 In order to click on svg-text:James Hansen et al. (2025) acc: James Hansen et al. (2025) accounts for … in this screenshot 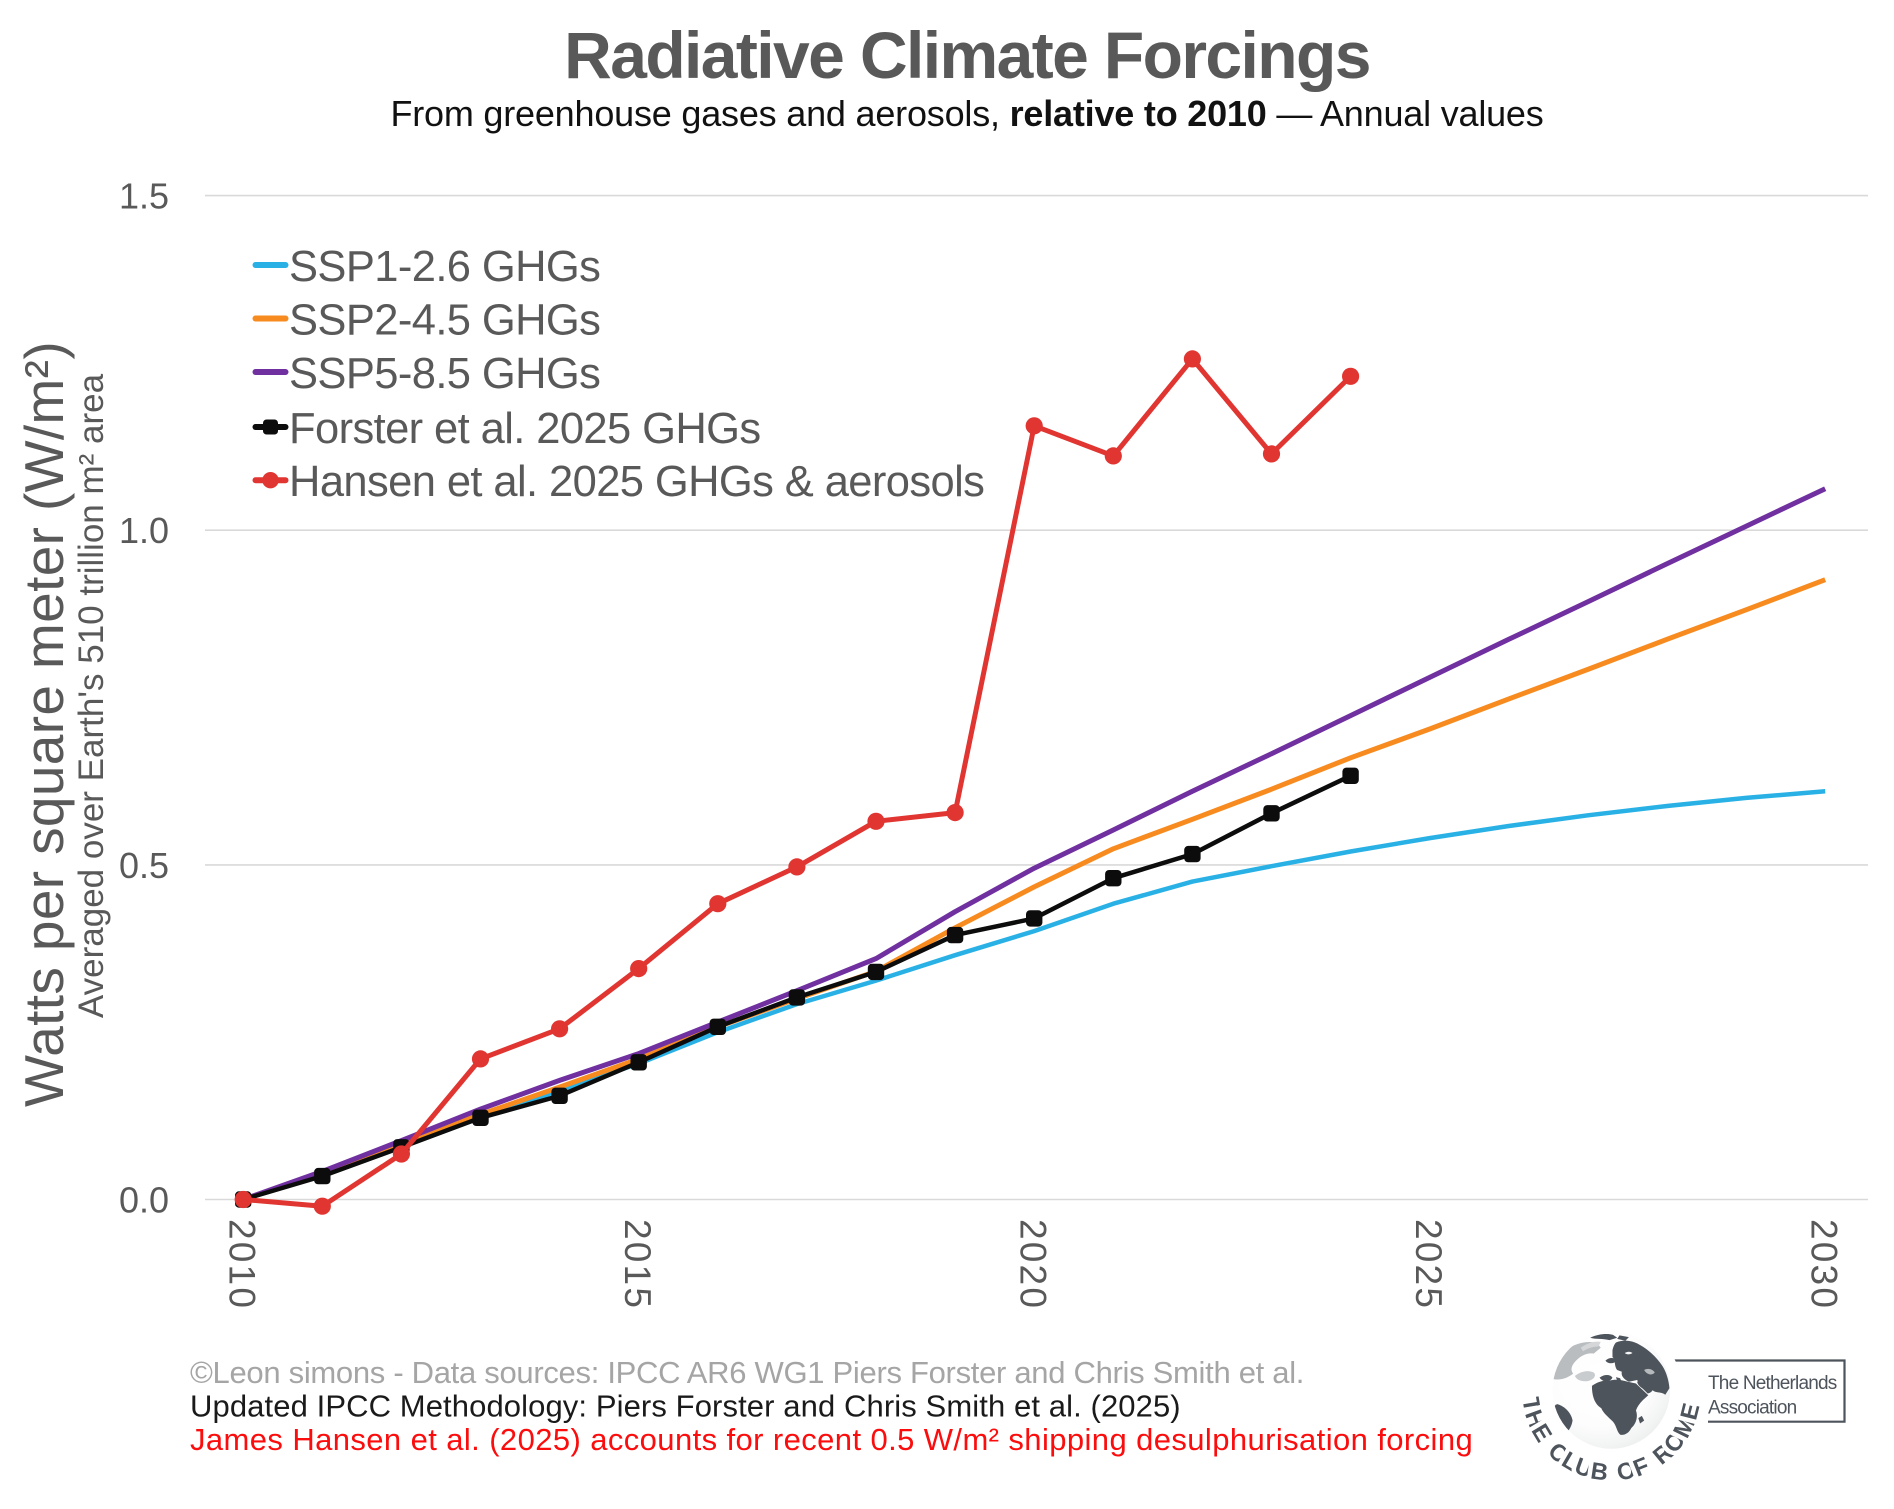, I will do `click(831, 1439)`.